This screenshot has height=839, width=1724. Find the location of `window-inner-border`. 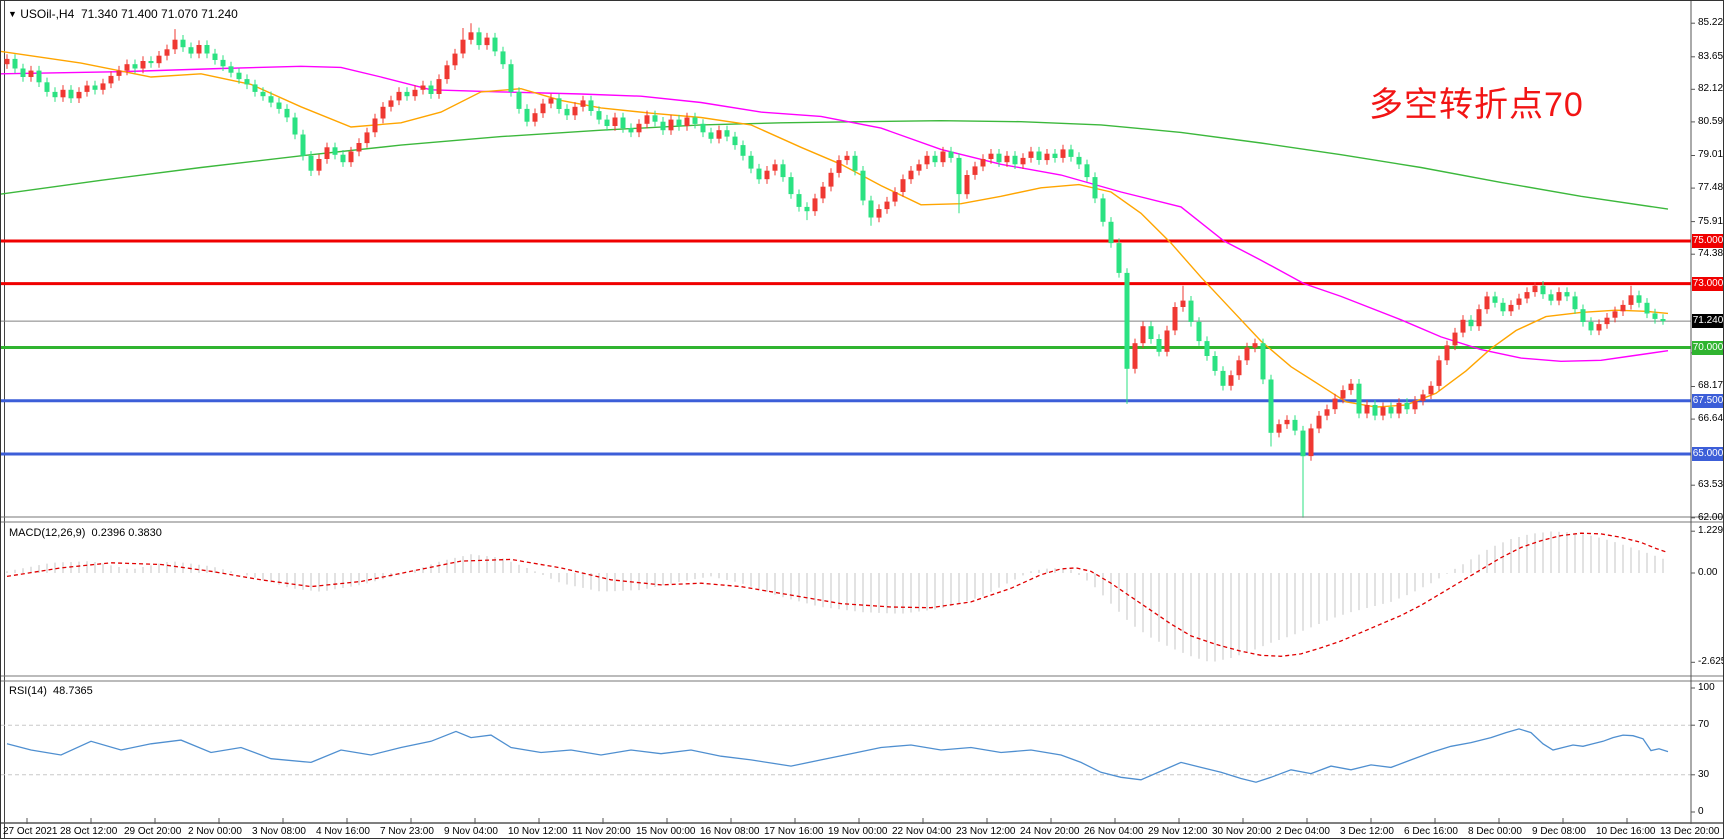

window-inner-border is located at coordinates (4, 419).